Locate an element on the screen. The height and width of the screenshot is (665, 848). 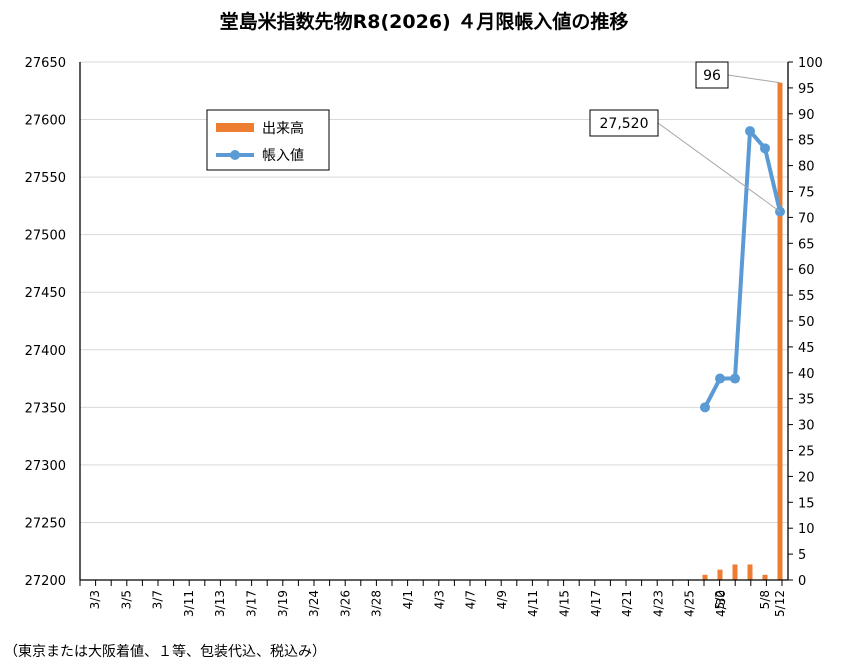
right-tick-label: 80 is located at coordinates (806, 167).